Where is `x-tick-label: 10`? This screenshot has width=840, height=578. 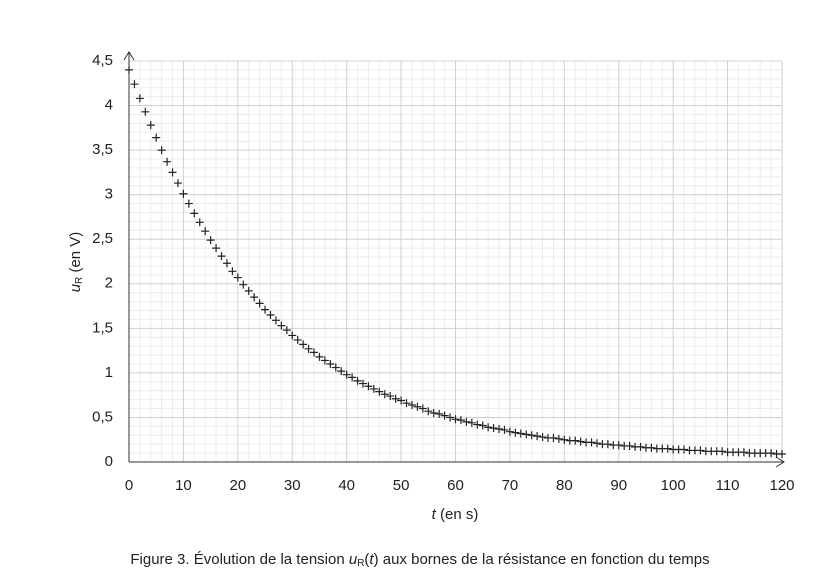 x-tick-label: 10 is located at coordinates (183, 485).